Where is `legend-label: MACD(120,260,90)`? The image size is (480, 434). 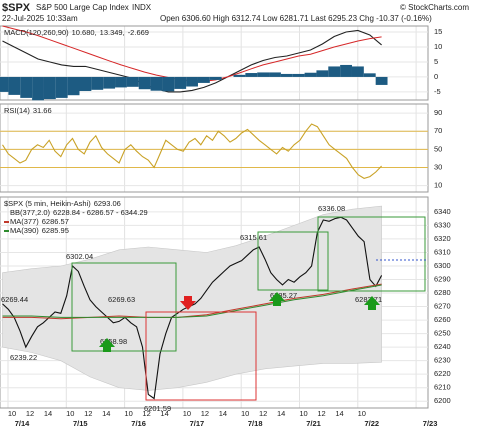
legend-label: MACD(120,260,90) is located at coordinates (36, 32).